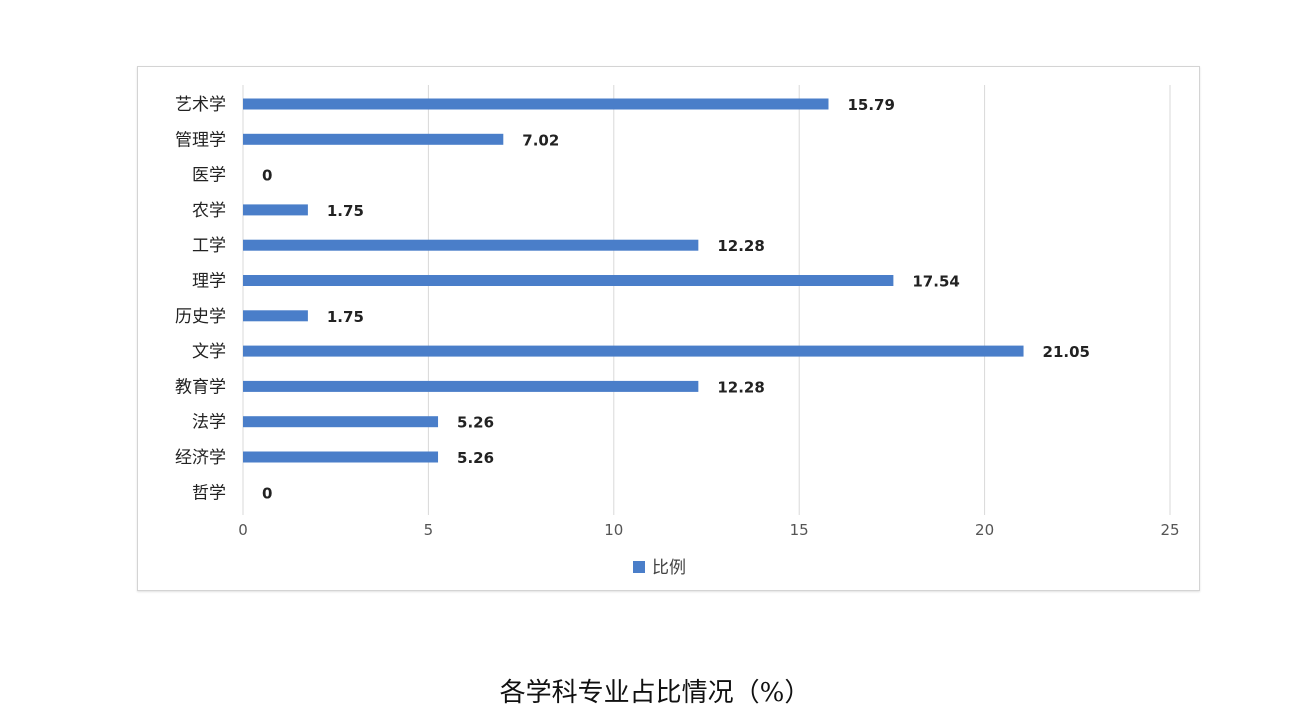 The width and height of the screenshot is (1310, 722). I want to click on x-tick-label: 20, so click(984, 530).